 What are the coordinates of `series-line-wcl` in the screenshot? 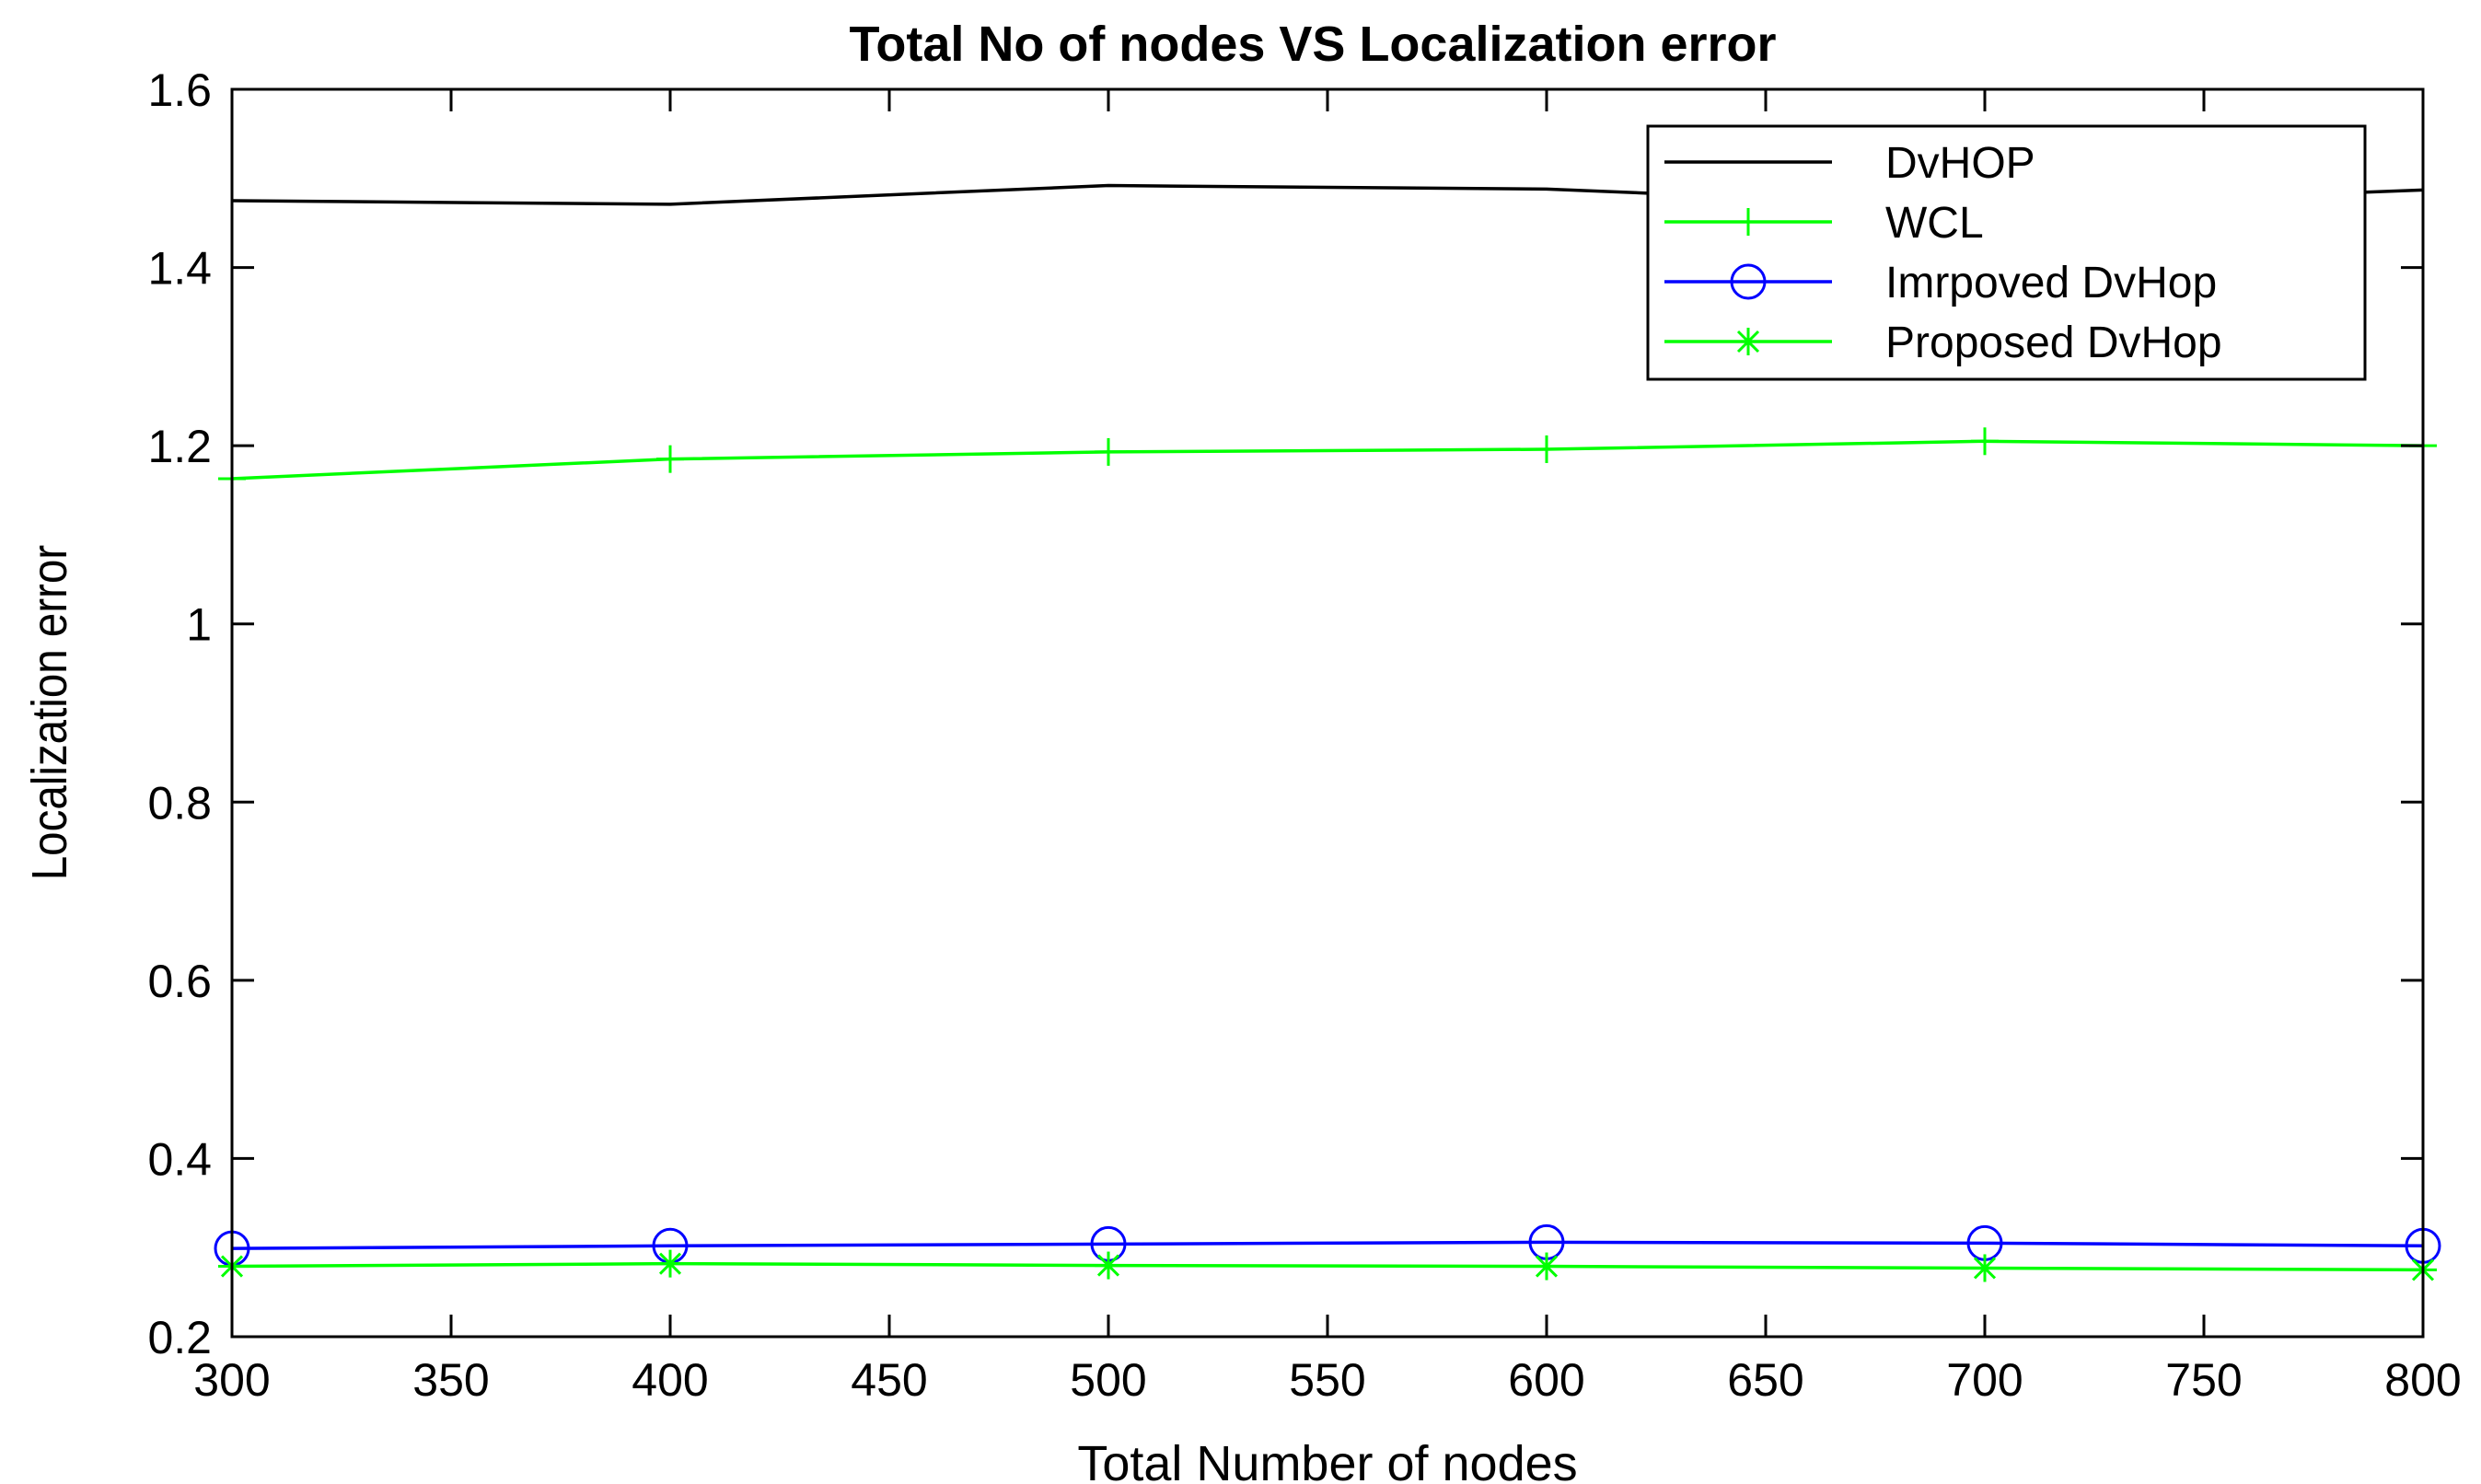 It's located at (1327, 460).